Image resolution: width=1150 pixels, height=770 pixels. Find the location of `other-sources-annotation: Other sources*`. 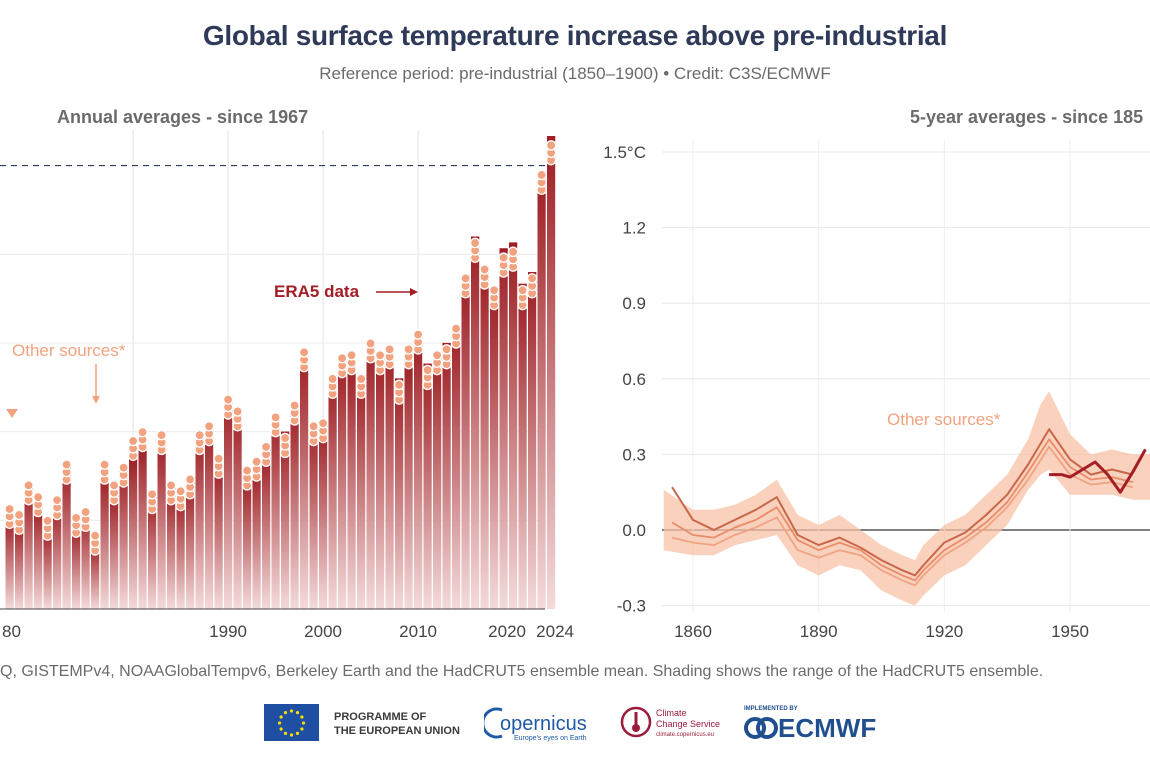

other-sources-annotation: Other sources* is located at coordinates (69, 350).